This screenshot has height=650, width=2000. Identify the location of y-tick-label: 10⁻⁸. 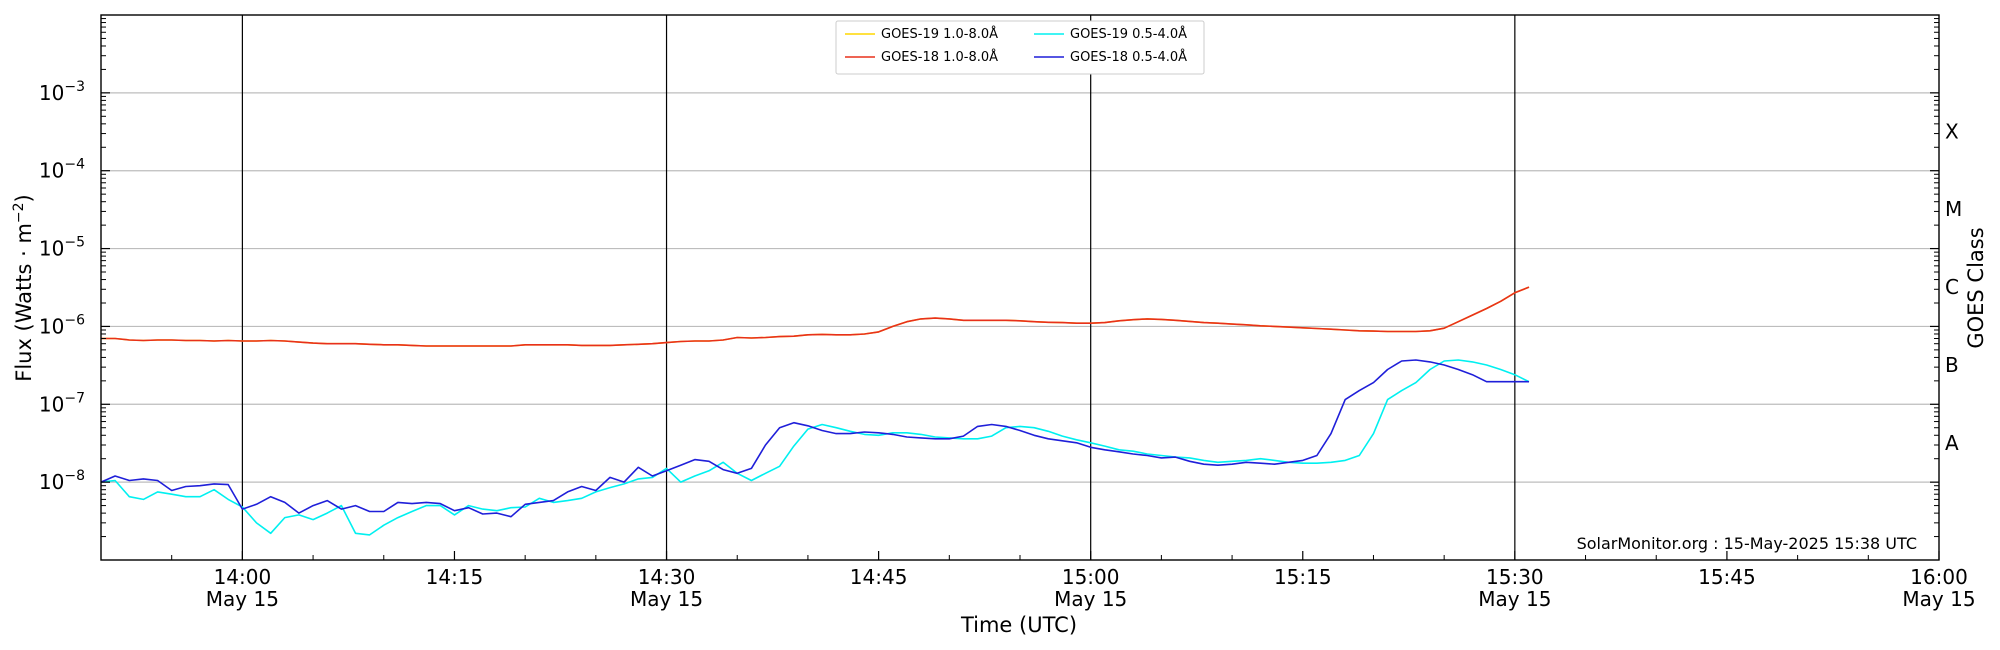
(62, 481).